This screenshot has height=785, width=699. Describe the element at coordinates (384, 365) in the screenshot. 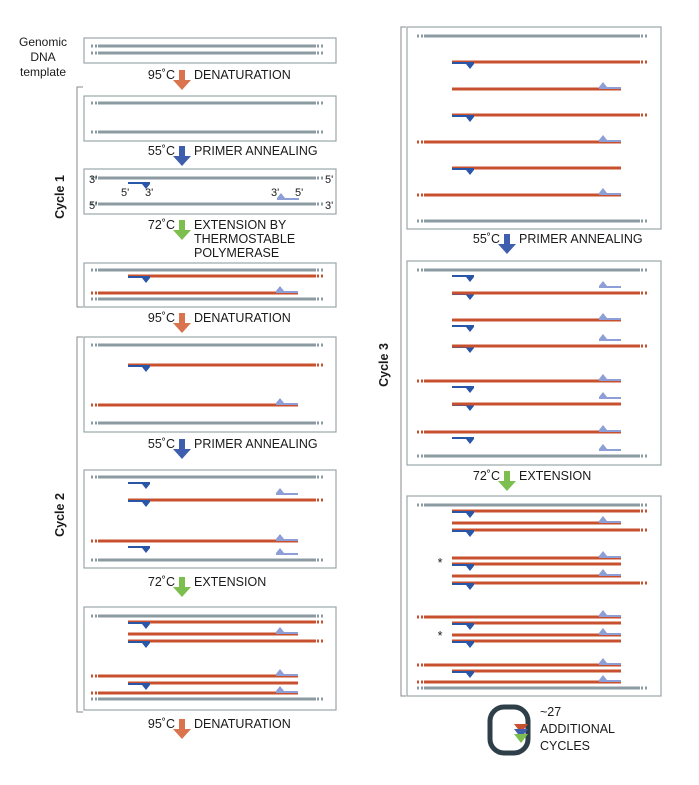

I see `cycle3-label: Cycle 3` at that location.